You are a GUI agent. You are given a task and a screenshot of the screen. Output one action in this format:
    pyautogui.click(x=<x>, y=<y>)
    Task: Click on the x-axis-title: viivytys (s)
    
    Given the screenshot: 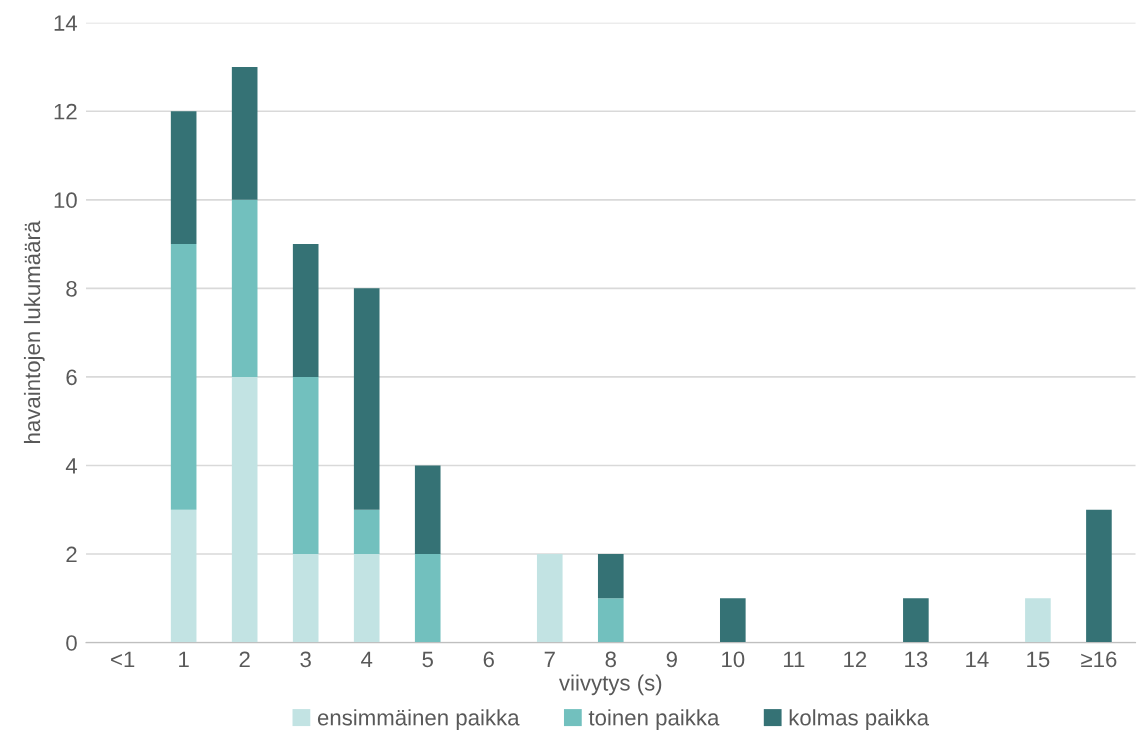 What is the action you would take?
    pyautogui.click(x=610, y=685)
    